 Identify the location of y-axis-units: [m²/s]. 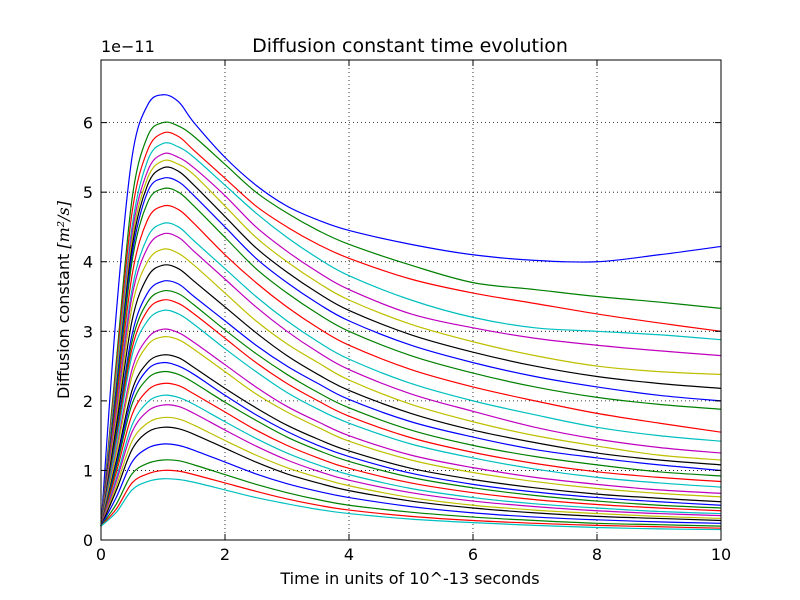
(63, 224).